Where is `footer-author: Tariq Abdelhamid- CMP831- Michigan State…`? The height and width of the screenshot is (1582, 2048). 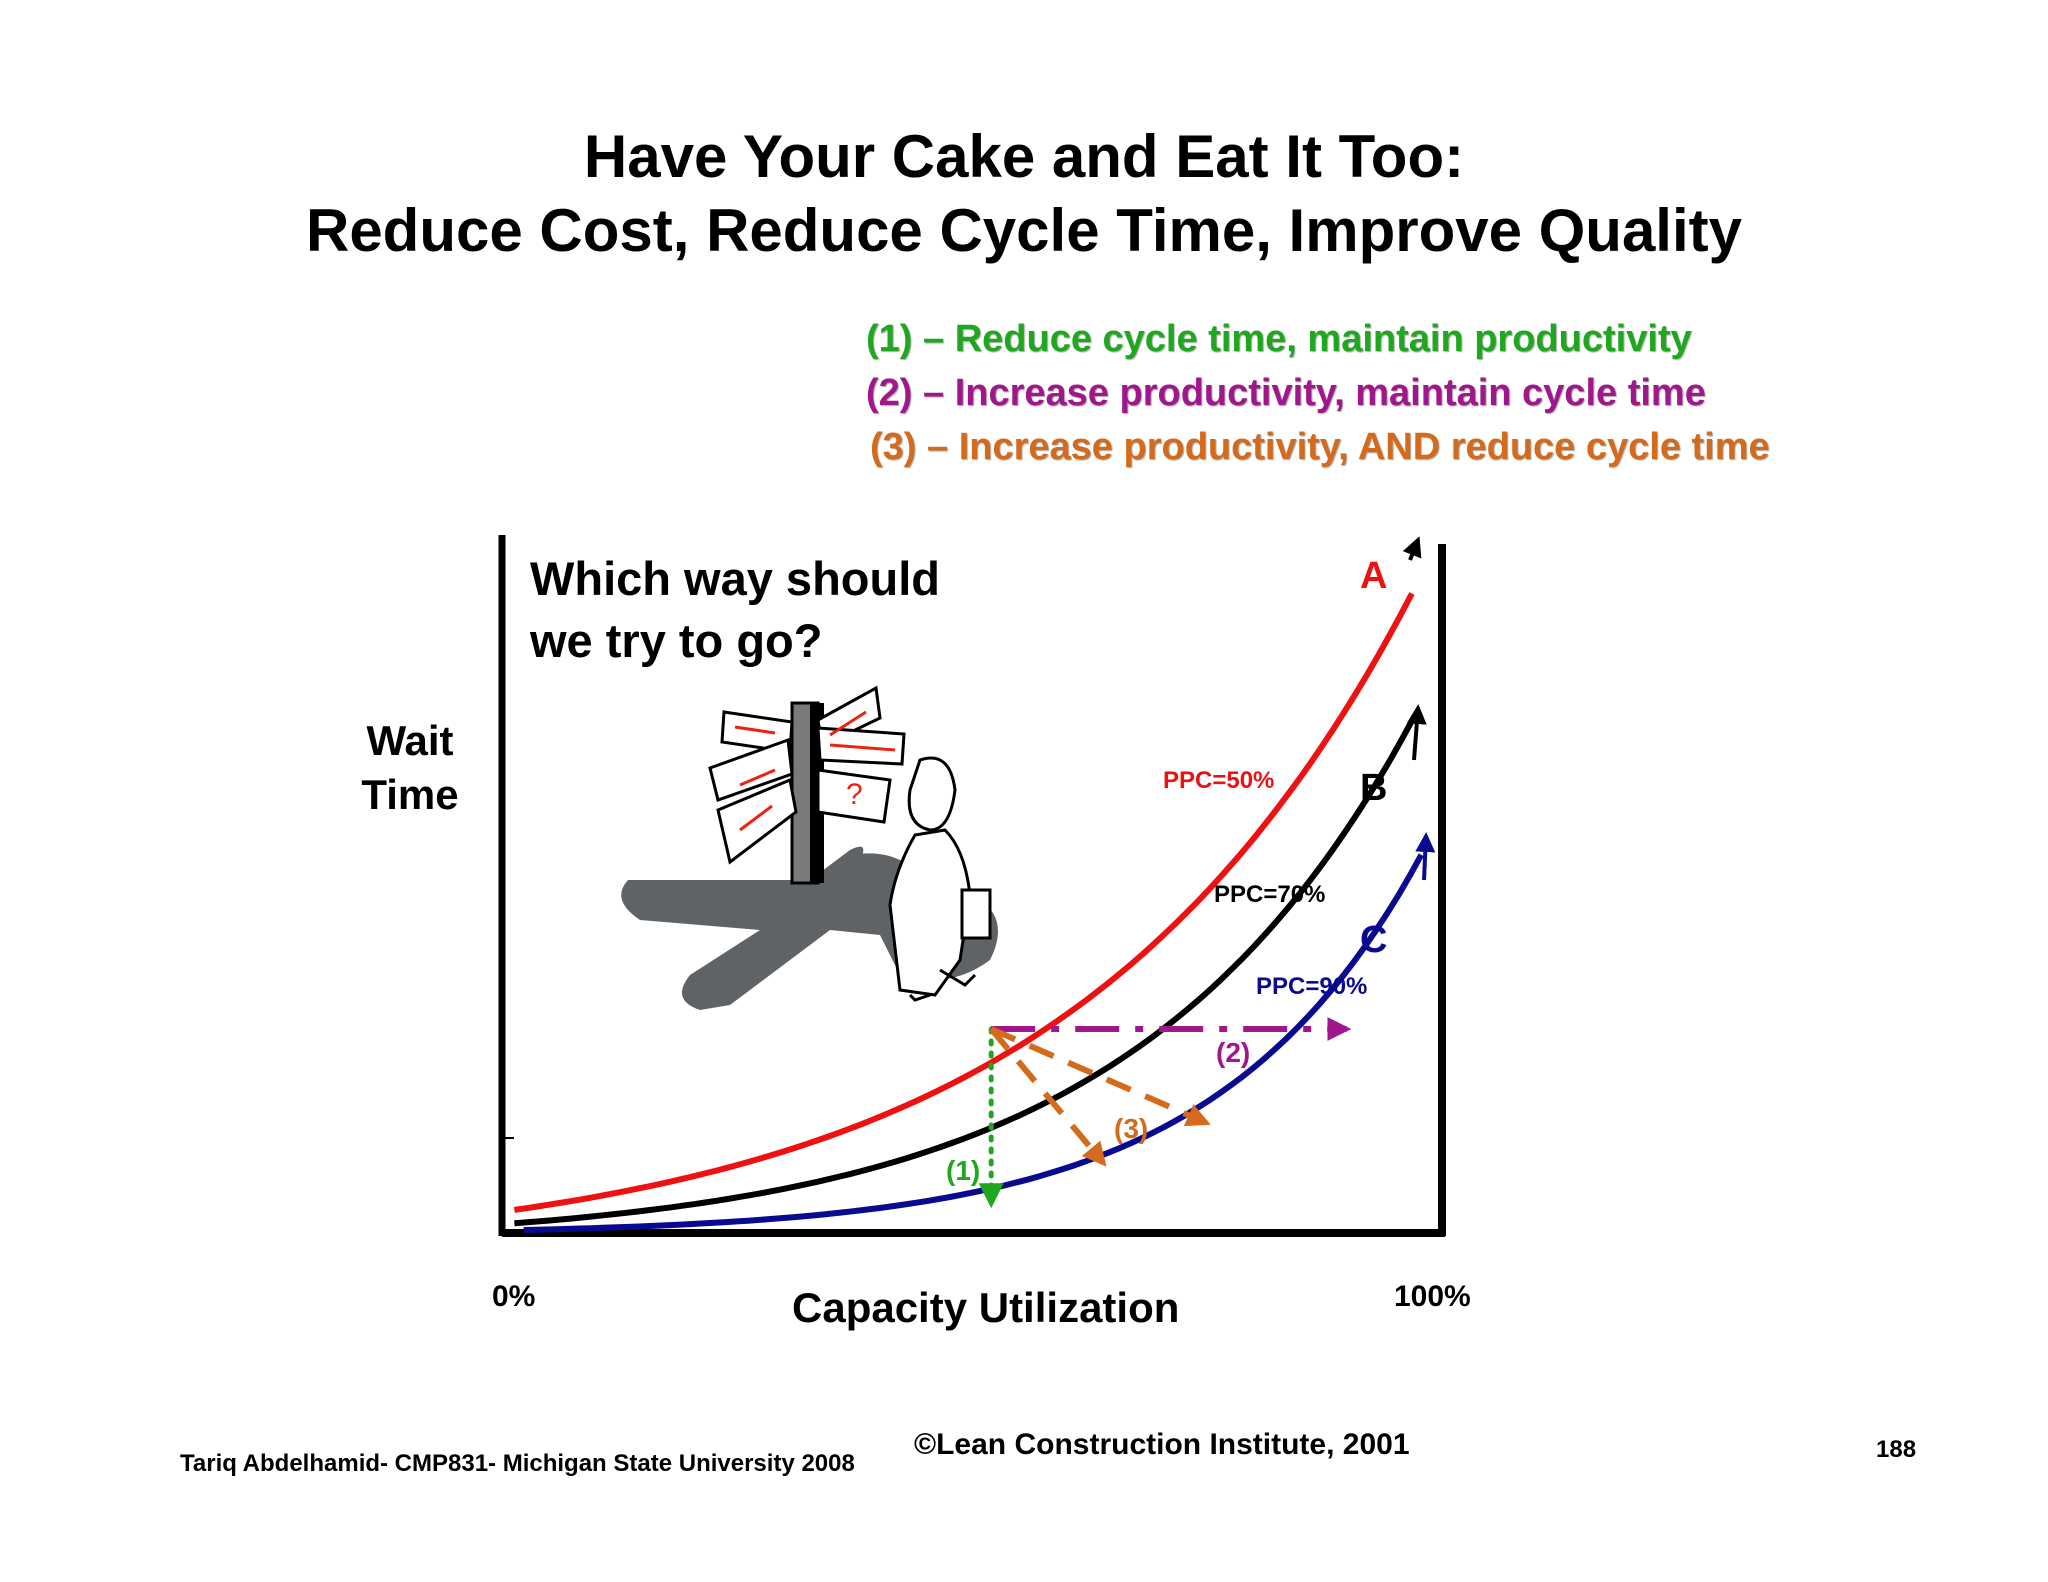
footer-author: Tariq Abdelhamid- CMP831- Michigan State… is located at coordinates (517, 1463).